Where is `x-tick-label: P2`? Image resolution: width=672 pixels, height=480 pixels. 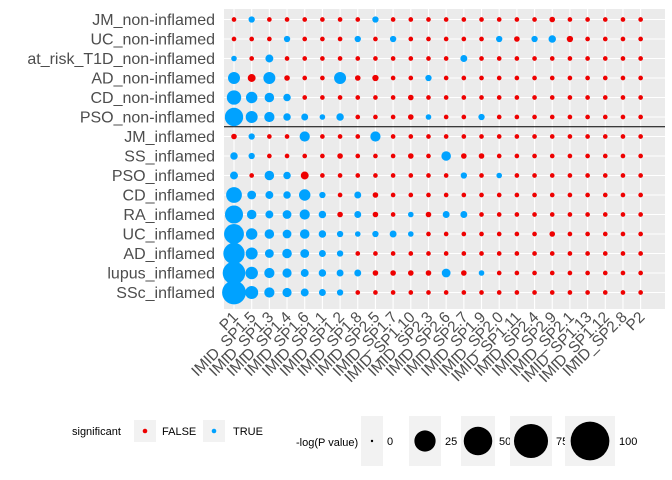 x-tick-label: P2 is located at coordinates (635, 321).